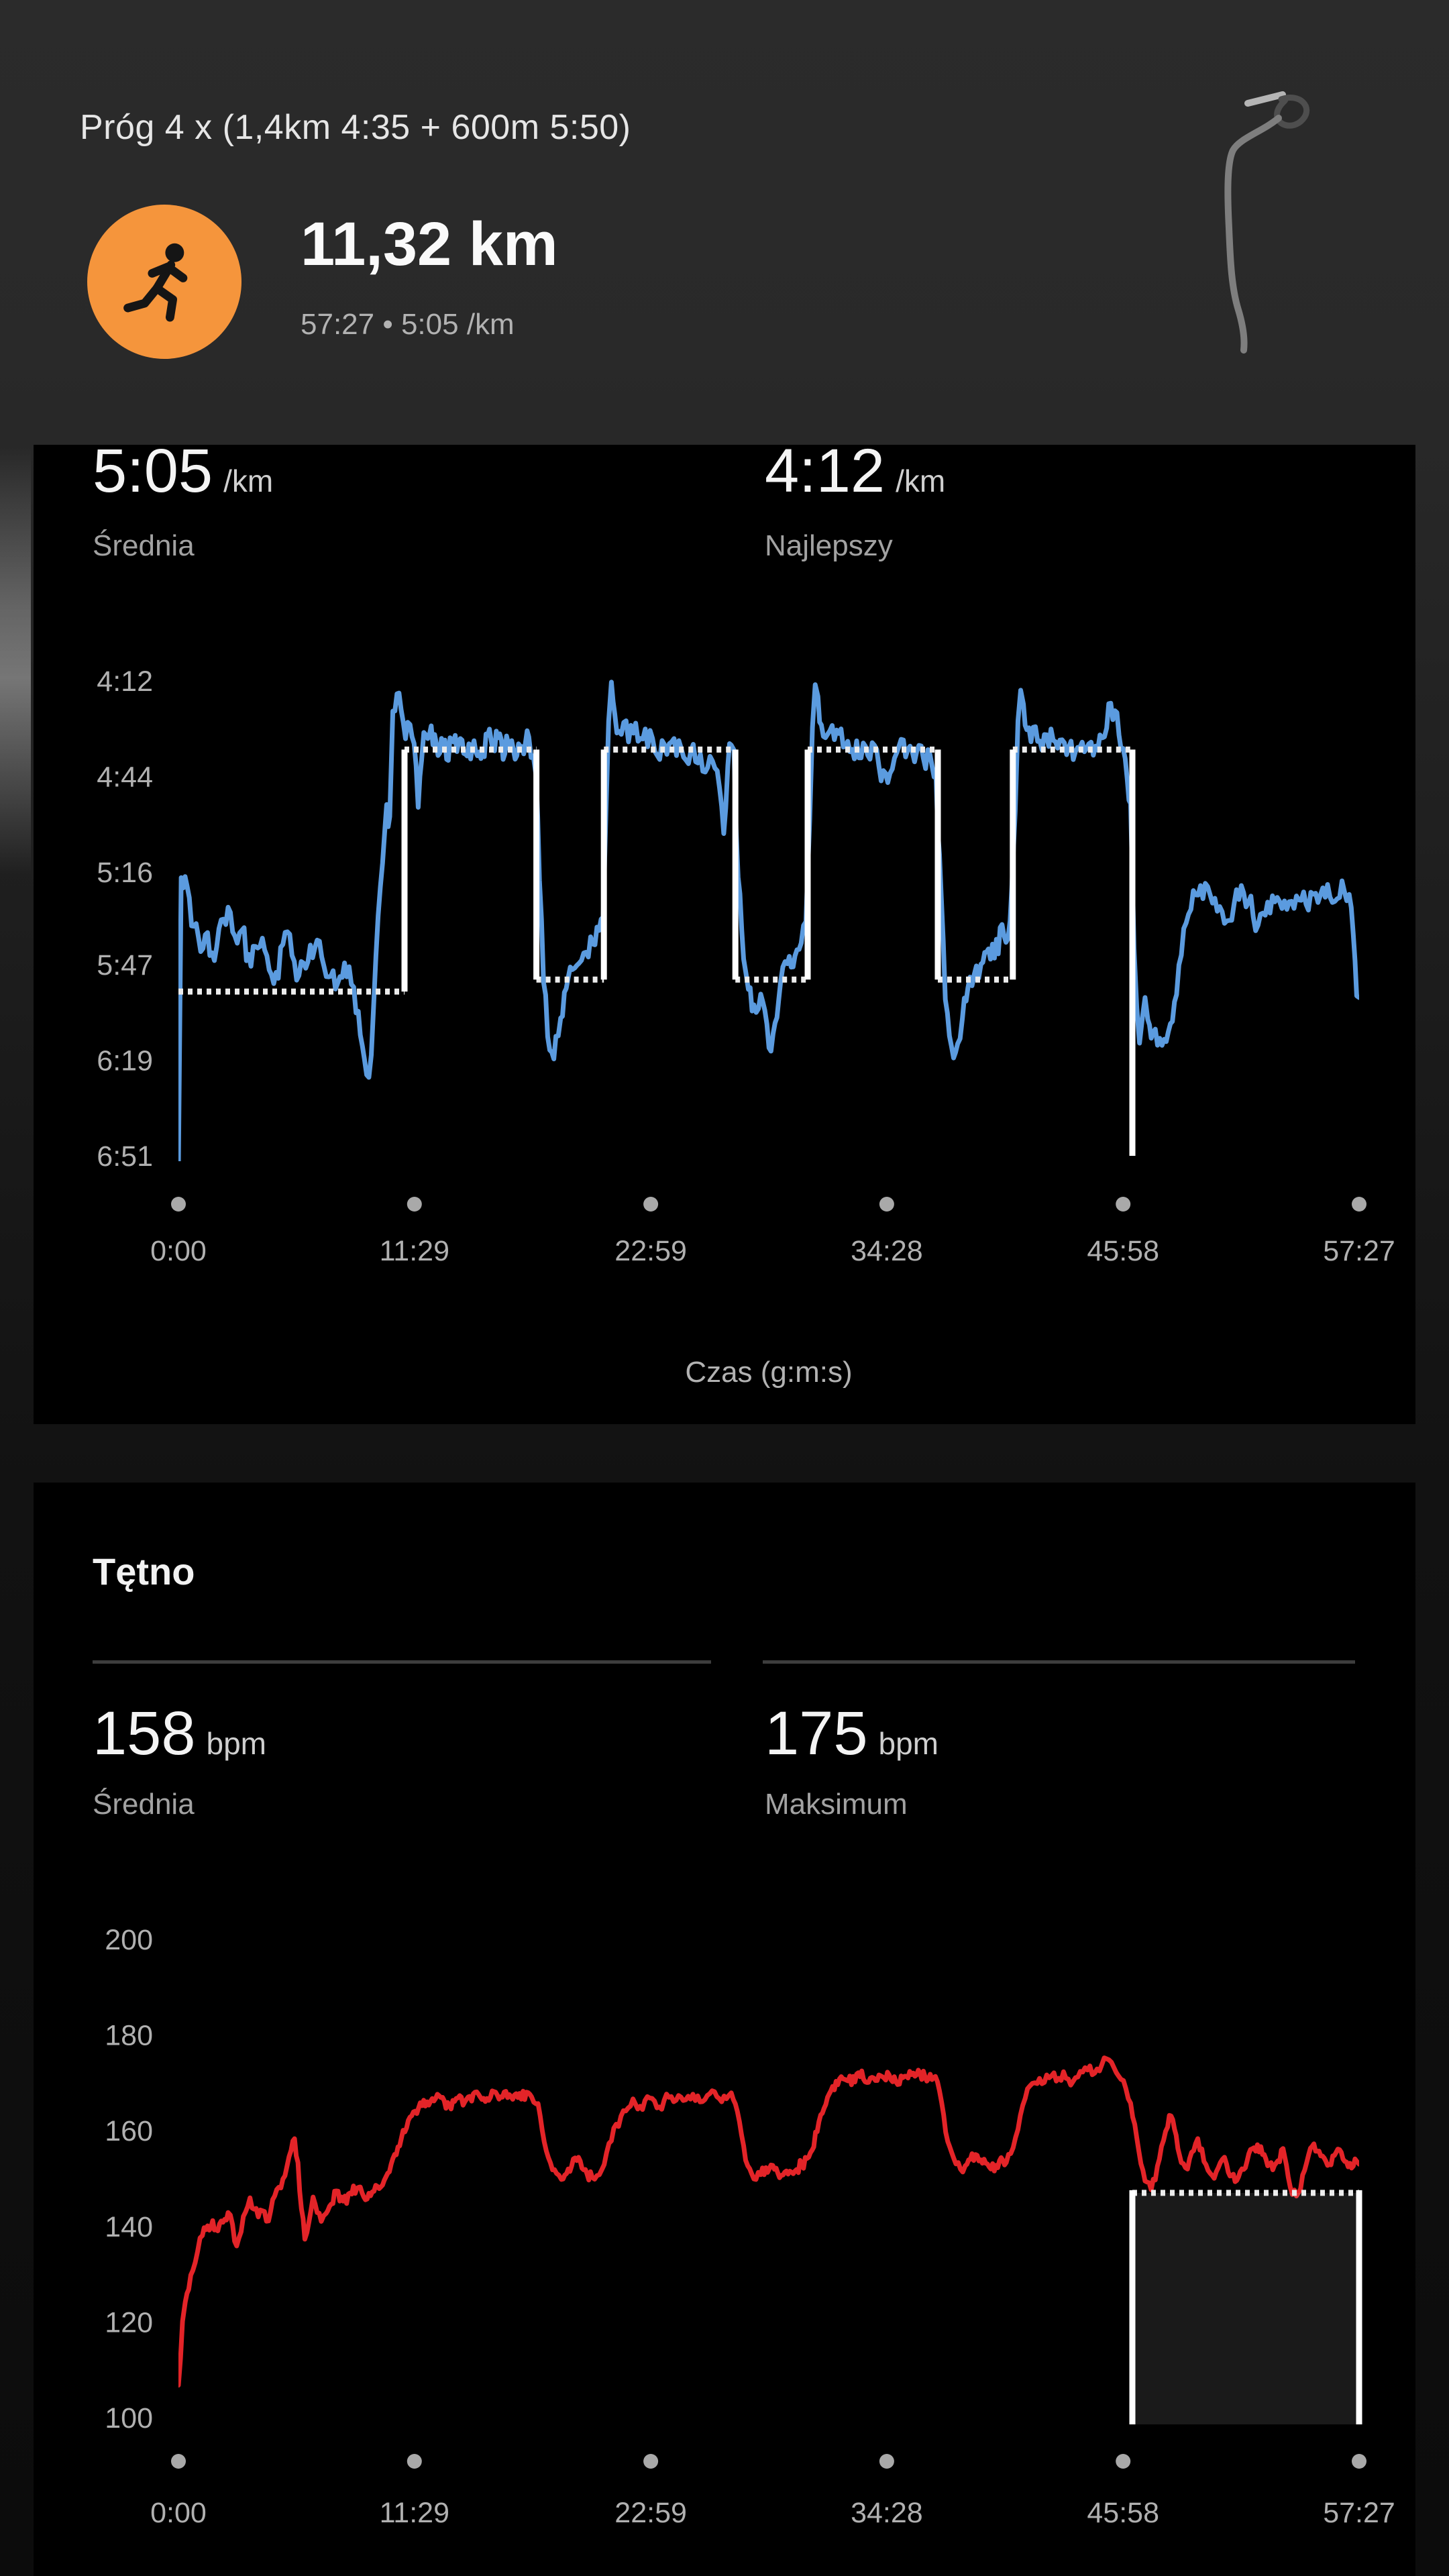 Image resolution: width=1449 pixels, height=2576 pixels. What do you see at coordinates (125, 873) in the screenshot?
I see `svg-text: 5:16` at bounding box center [125, 873].